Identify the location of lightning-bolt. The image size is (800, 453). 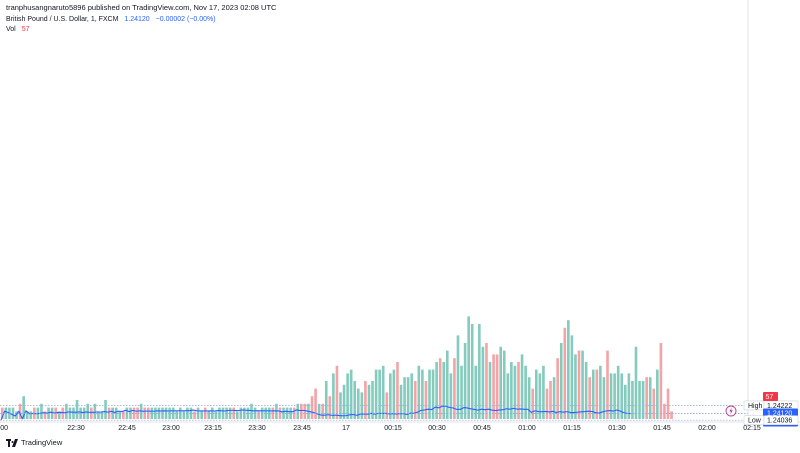
(731, 411).